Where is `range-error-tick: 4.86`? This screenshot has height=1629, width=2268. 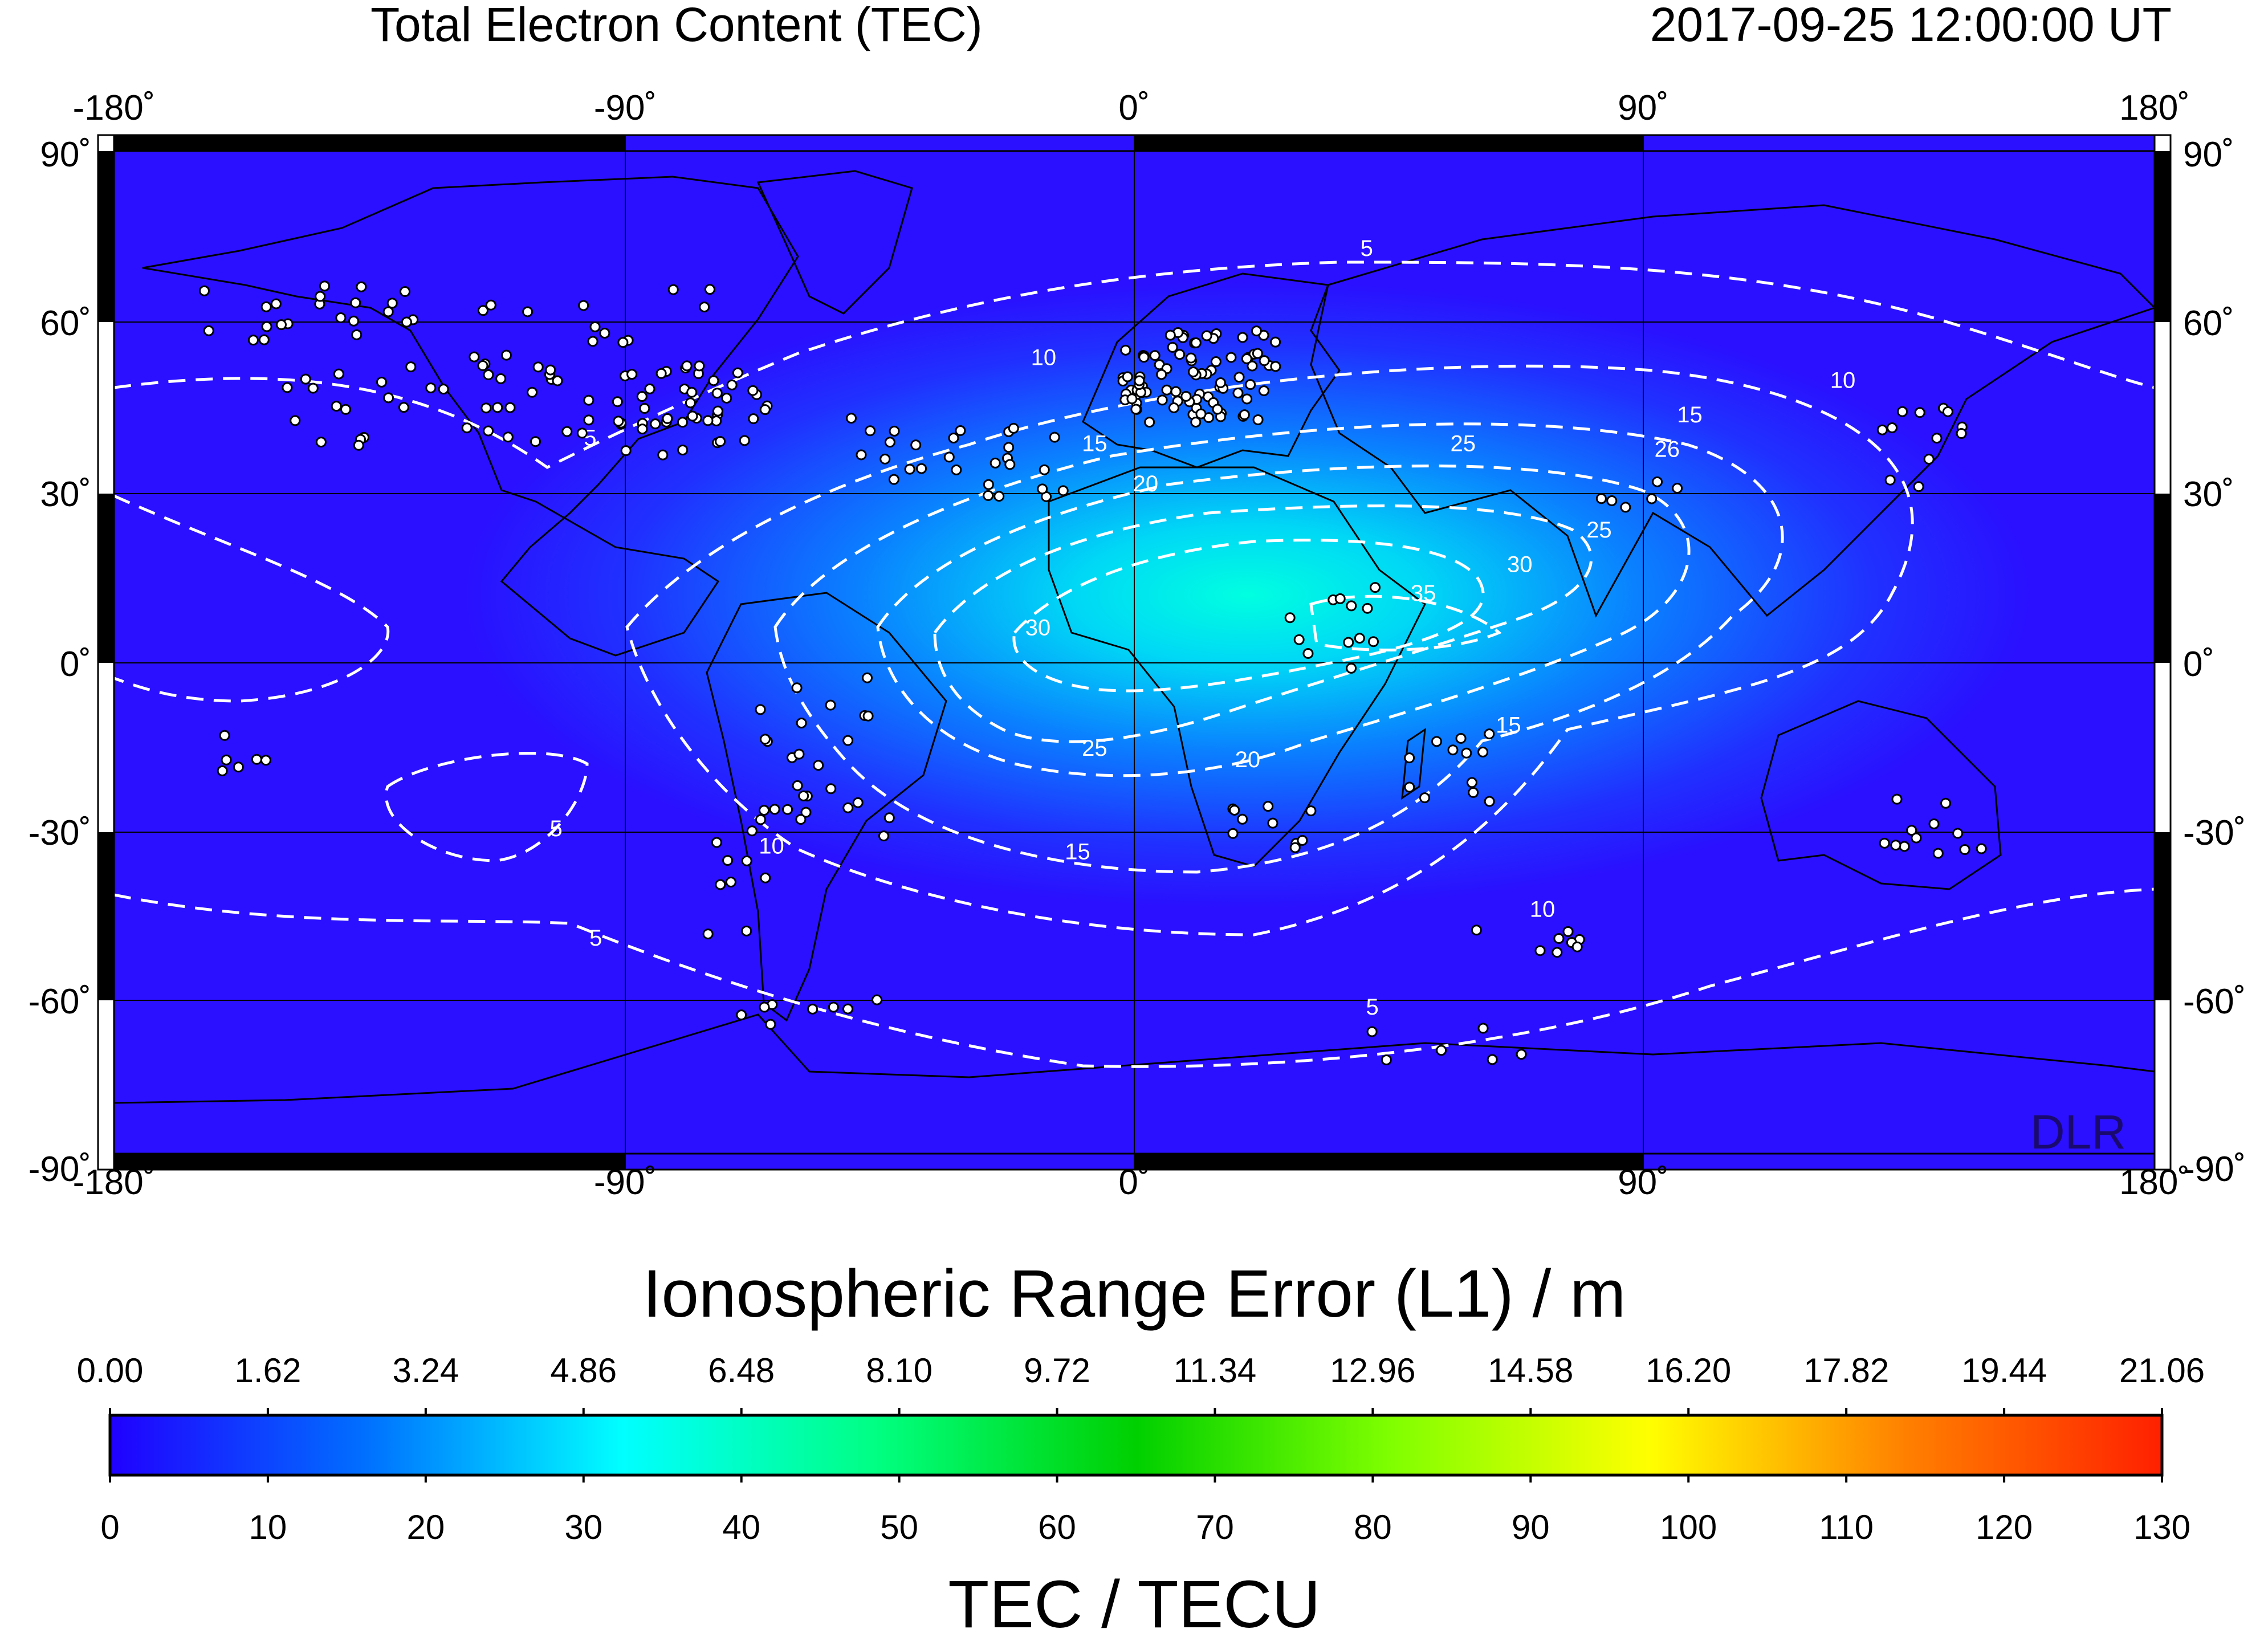
range-error-tick: 4.86 is located at coordinates (583, 1370).